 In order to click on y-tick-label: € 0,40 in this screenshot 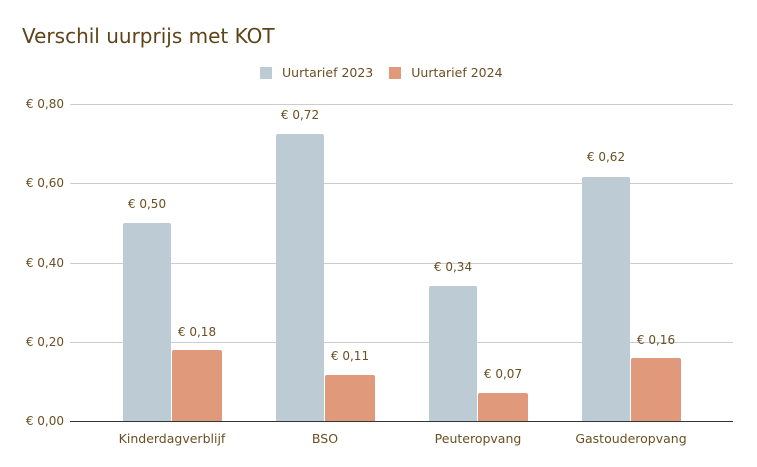, I will do `click(44, 263)`.